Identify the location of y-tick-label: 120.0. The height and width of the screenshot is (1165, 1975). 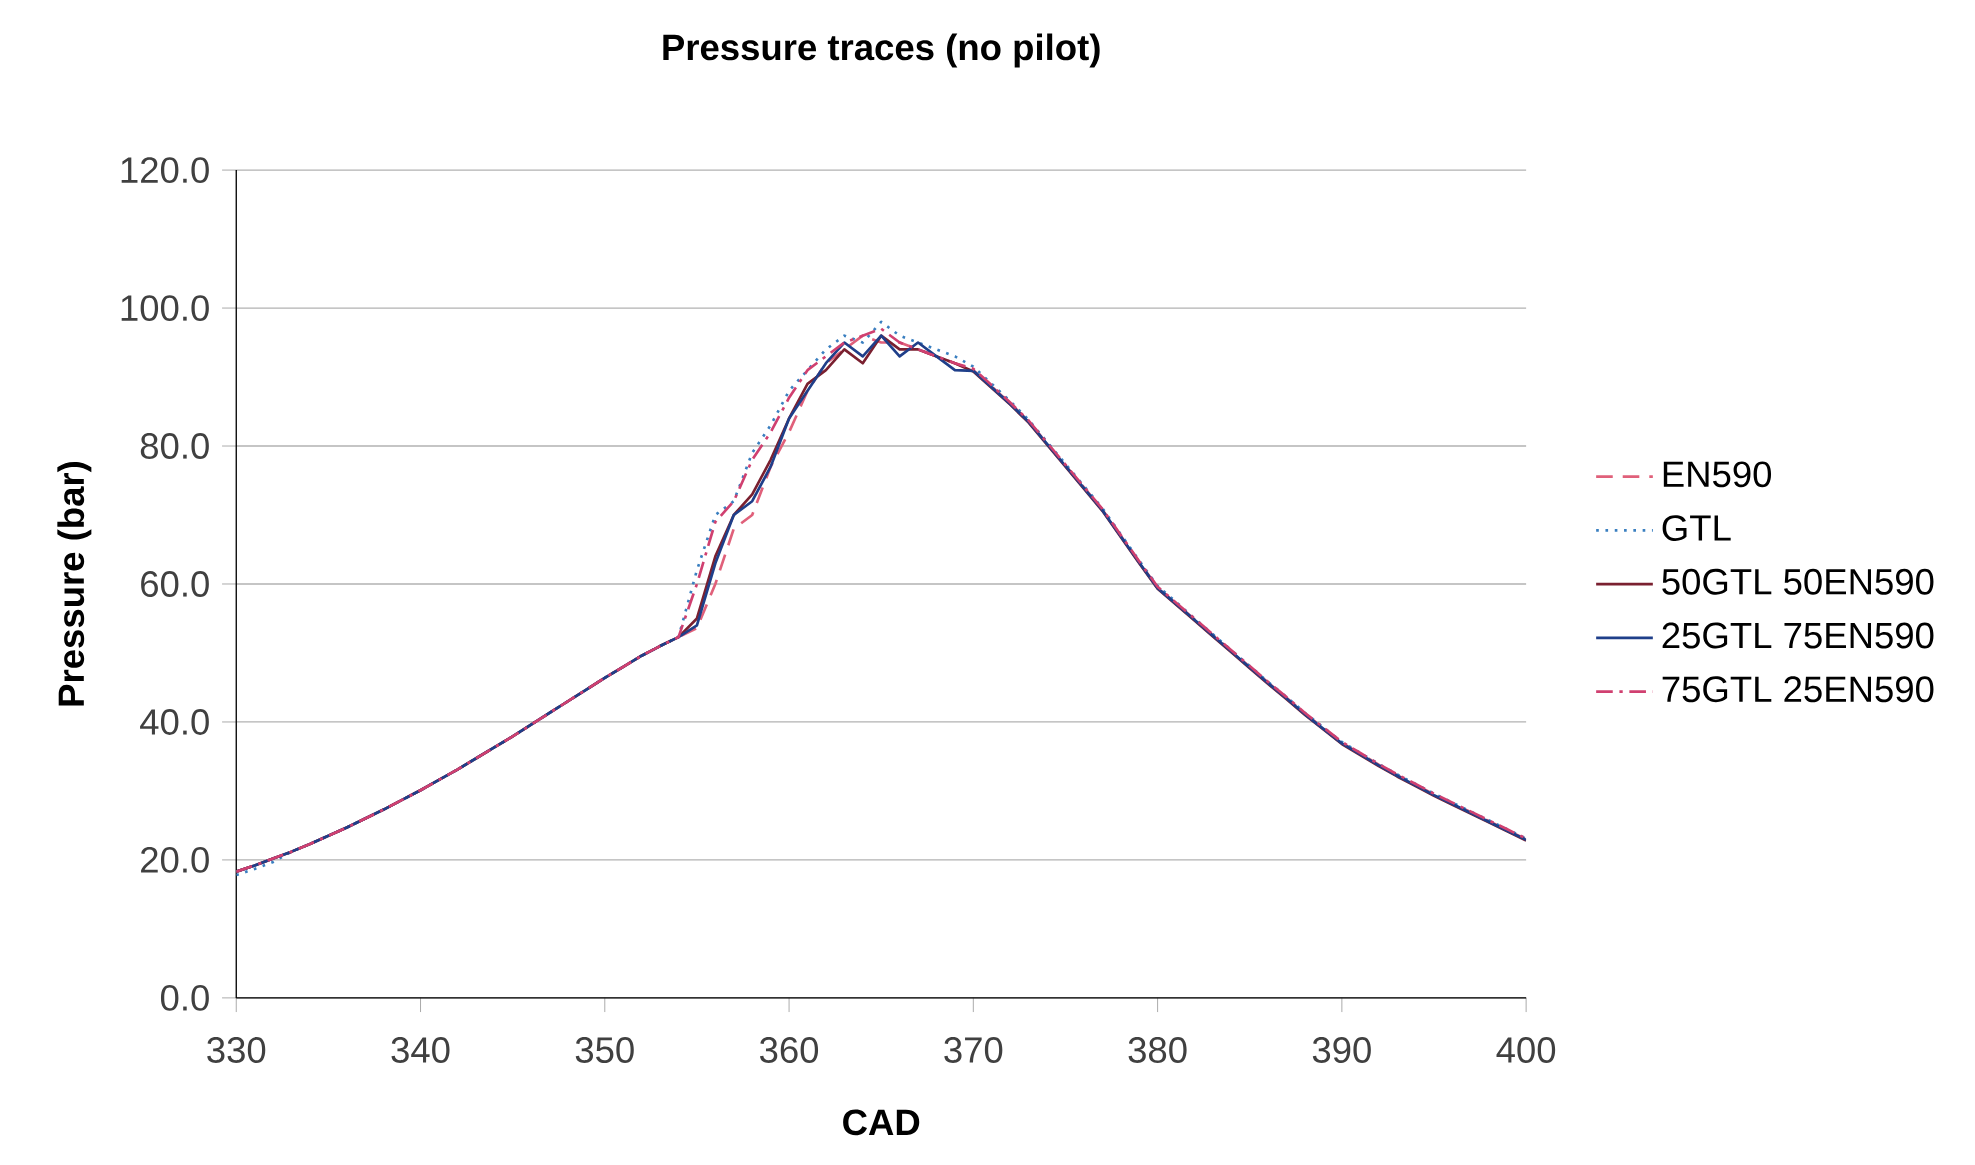
(165, 170).